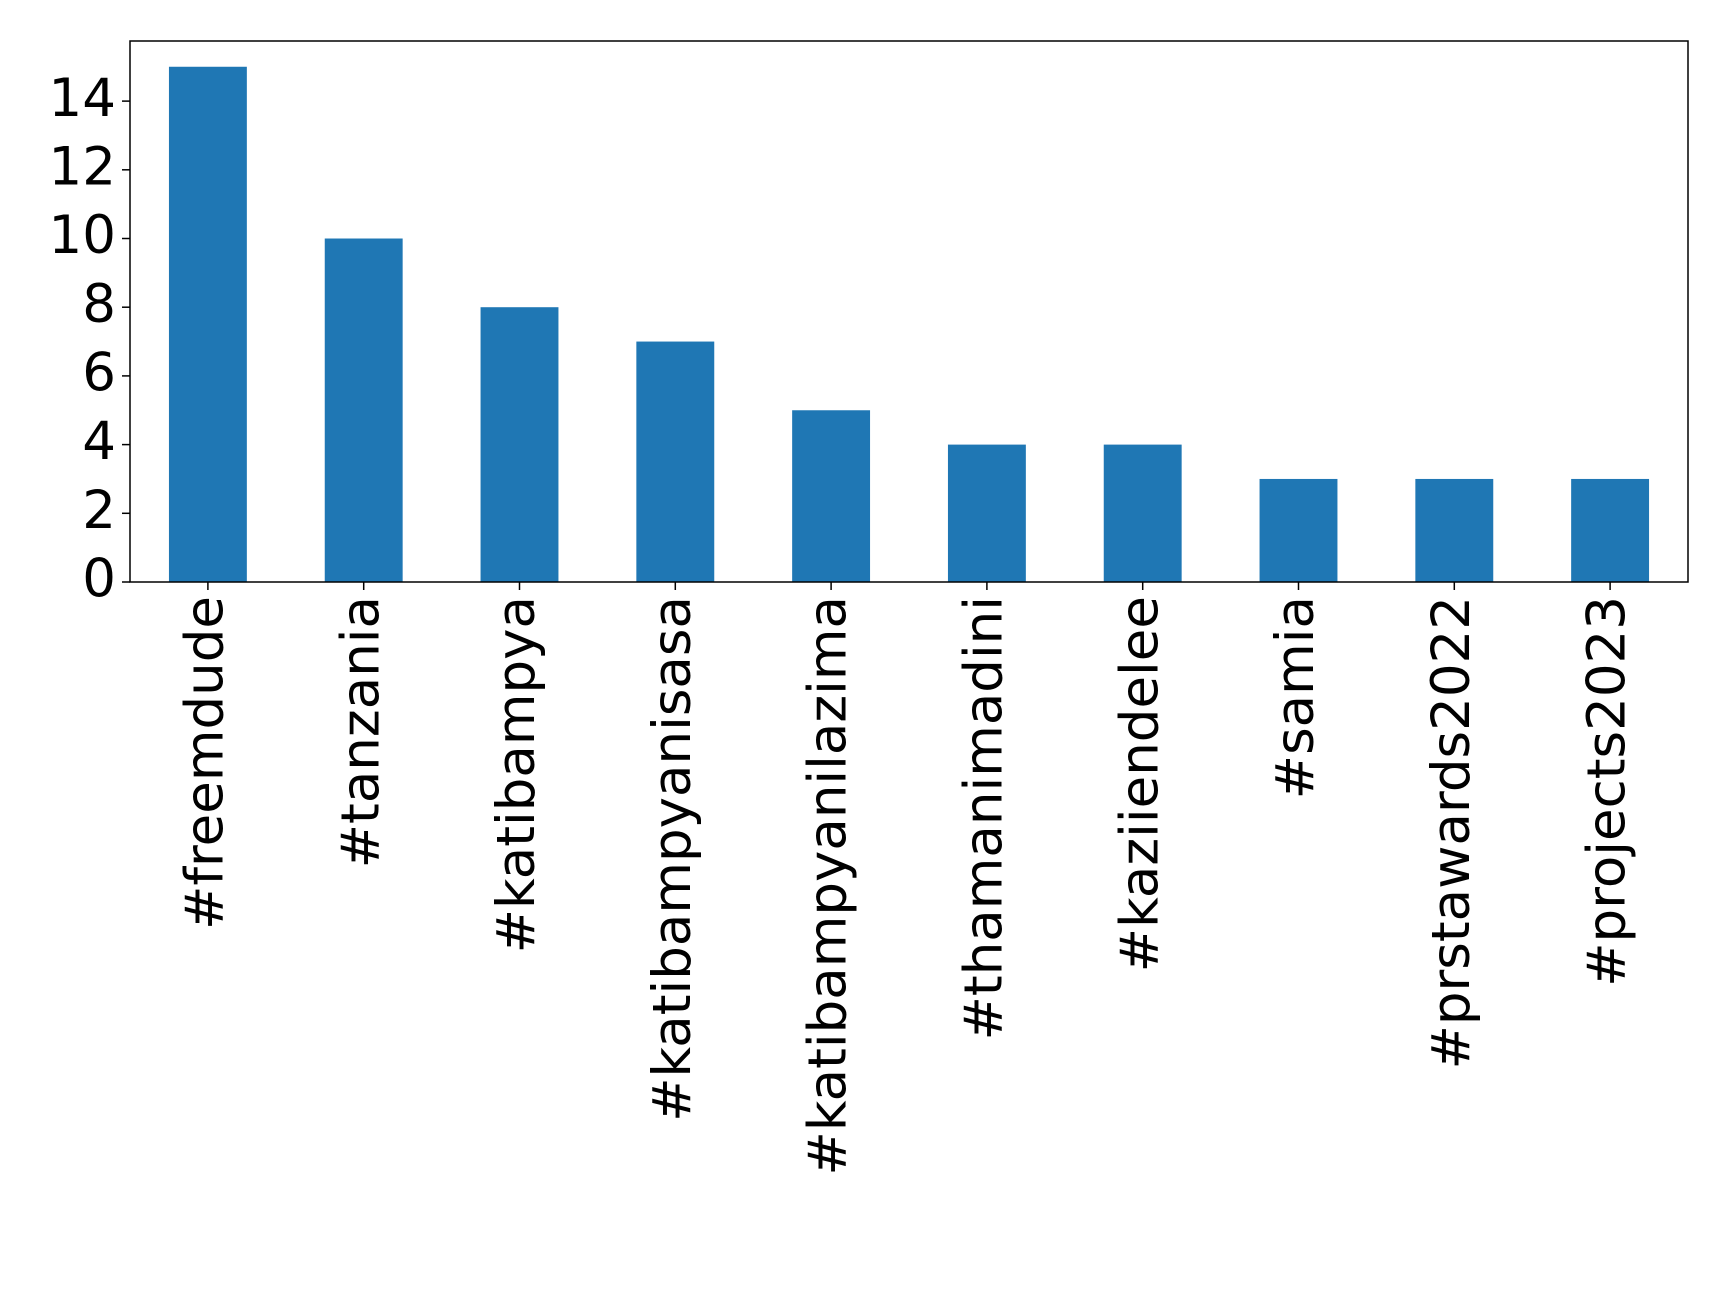 The width and height of the screenshot is (1719, 1311). Describe the element at coordinates (360, 732) in the screenshot. I see `x-tick-label: #tanzania` at that location.